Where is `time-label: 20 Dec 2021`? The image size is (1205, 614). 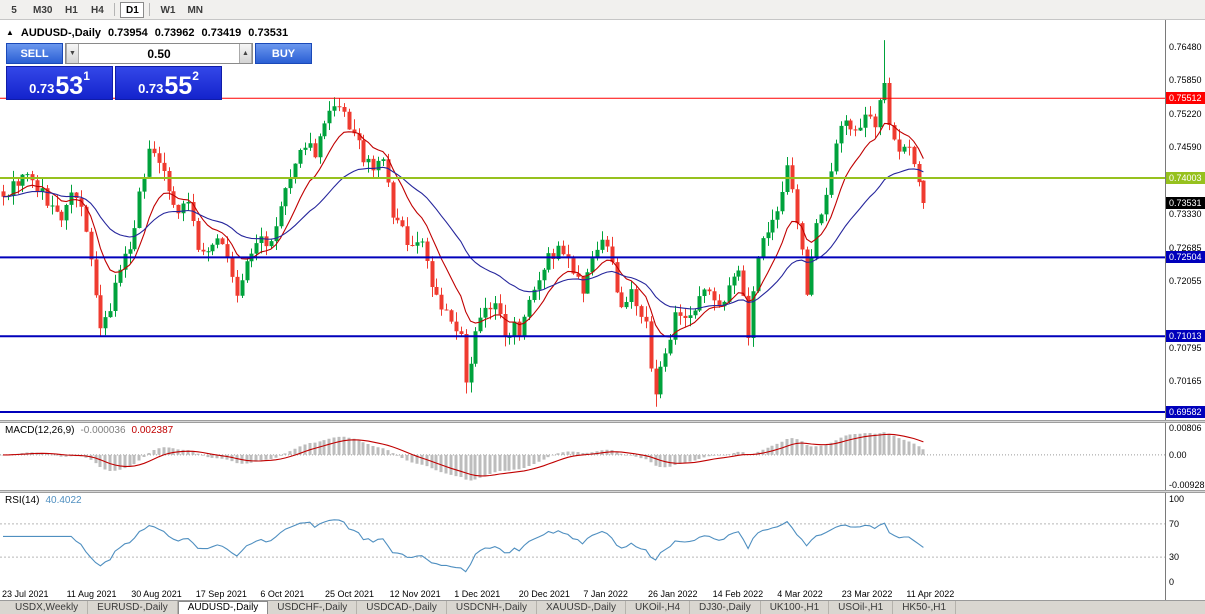 time-label: 20 Dec 2021 is located at coordinates (544, 594).